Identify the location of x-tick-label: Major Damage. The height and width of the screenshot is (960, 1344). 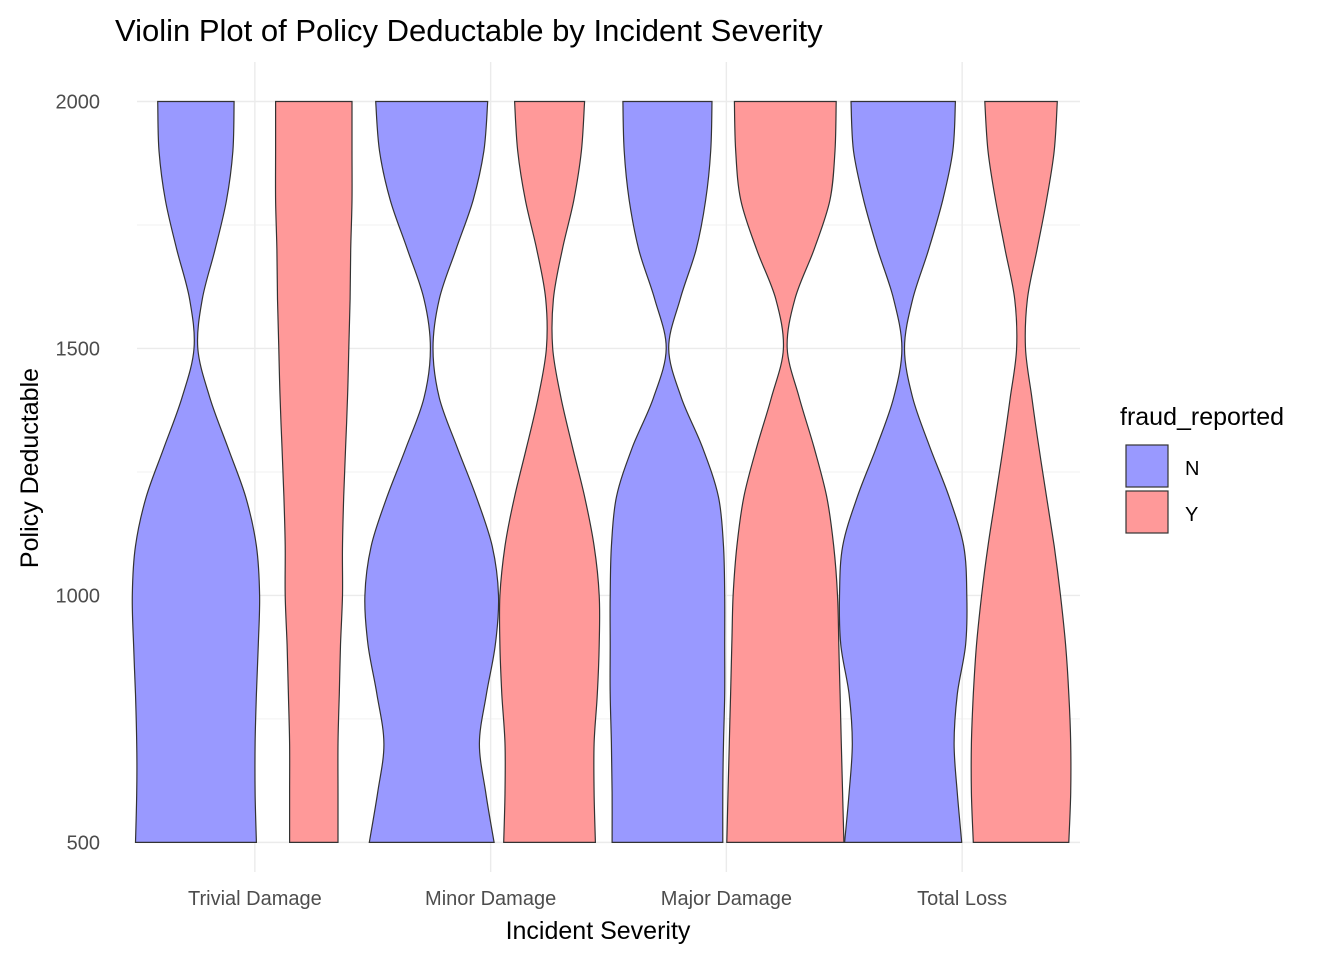
(726, 899).